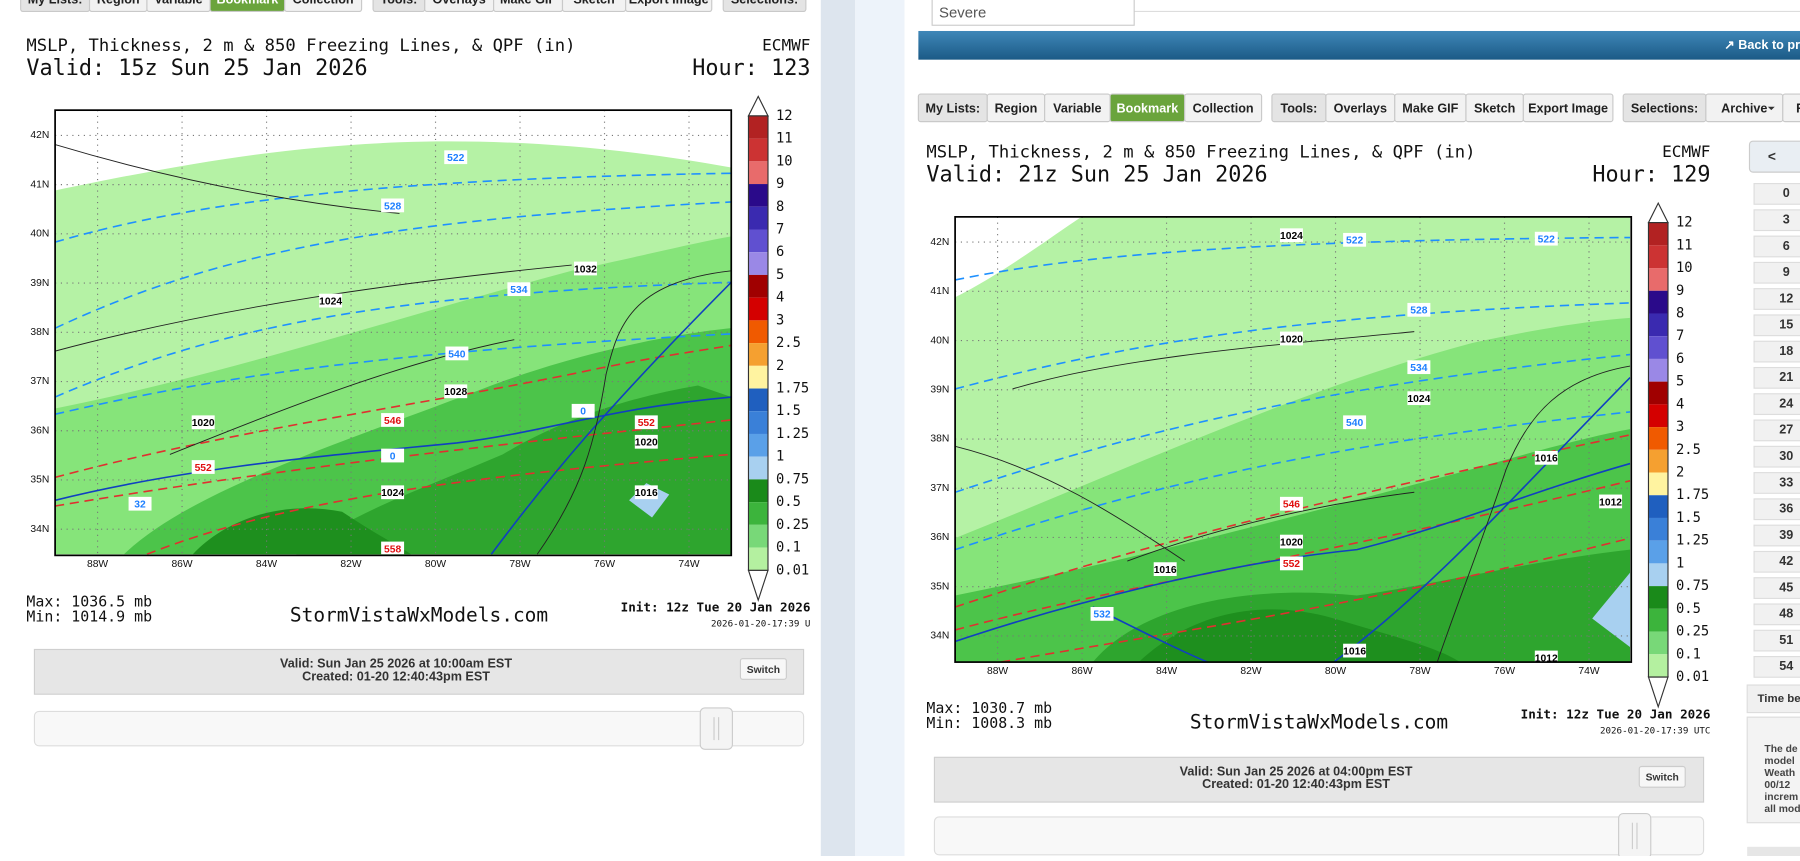 The width and height of the screenshot is (1800, 861). Describe the element at coordinates (1786, 666) in the screenshot. I see `hour-label: 54` at that location.